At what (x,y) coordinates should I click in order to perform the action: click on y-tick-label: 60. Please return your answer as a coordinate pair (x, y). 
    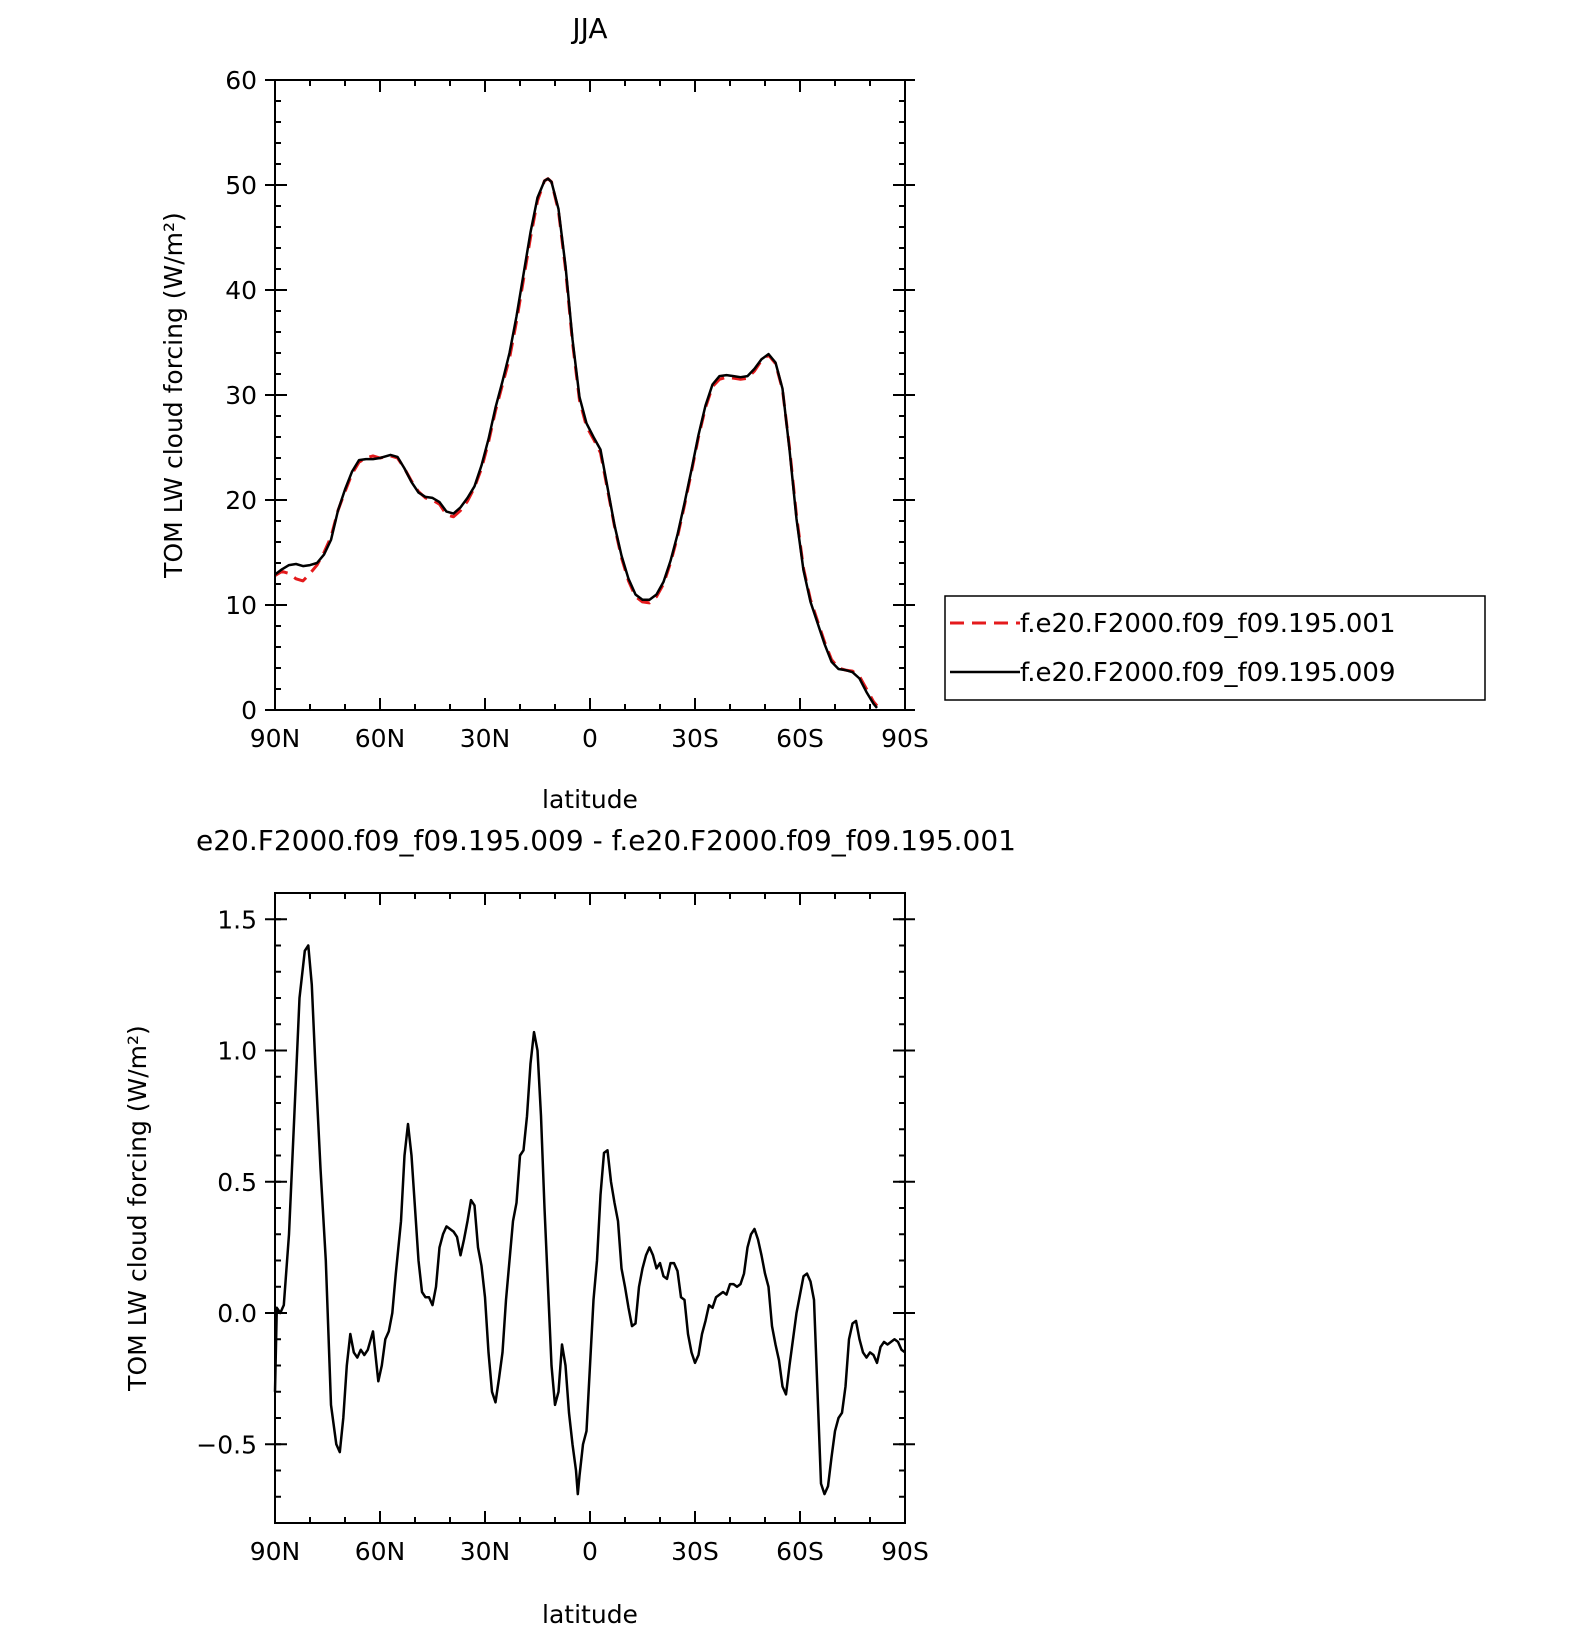
    Looking at the image, I should click on (241, 80).